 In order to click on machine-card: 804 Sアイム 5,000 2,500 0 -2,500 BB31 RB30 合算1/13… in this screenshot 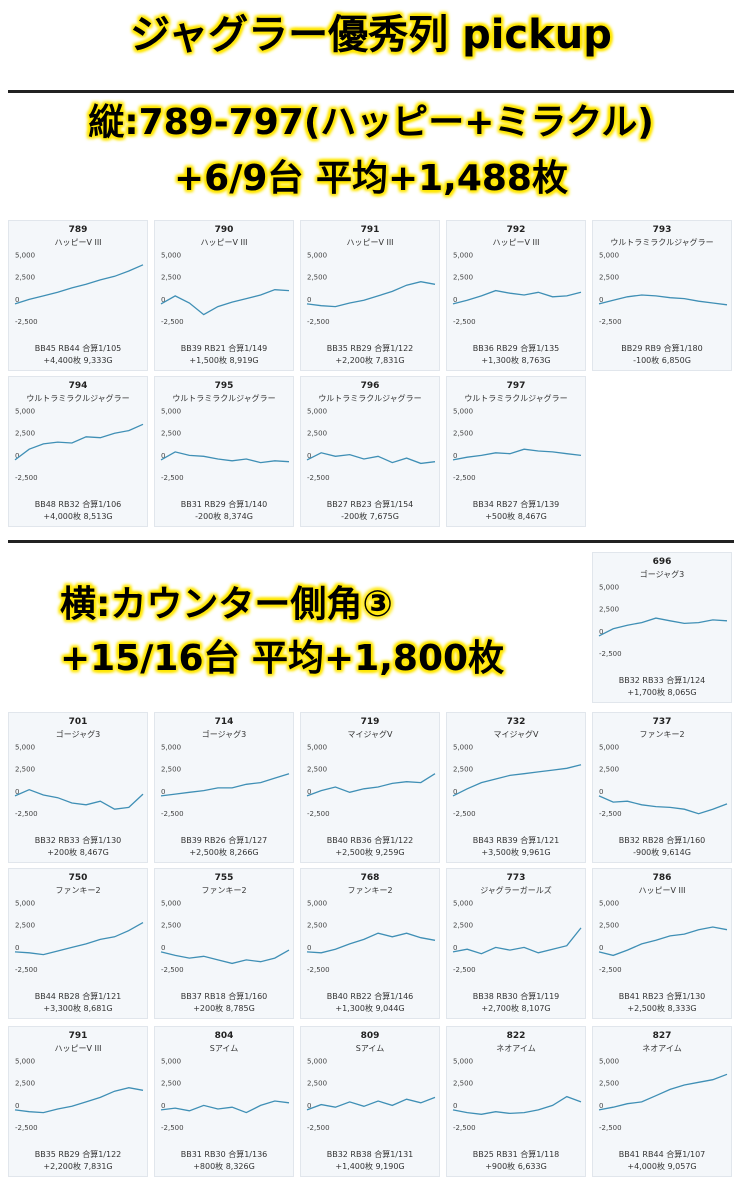, I will do `click(224, 1101)`.